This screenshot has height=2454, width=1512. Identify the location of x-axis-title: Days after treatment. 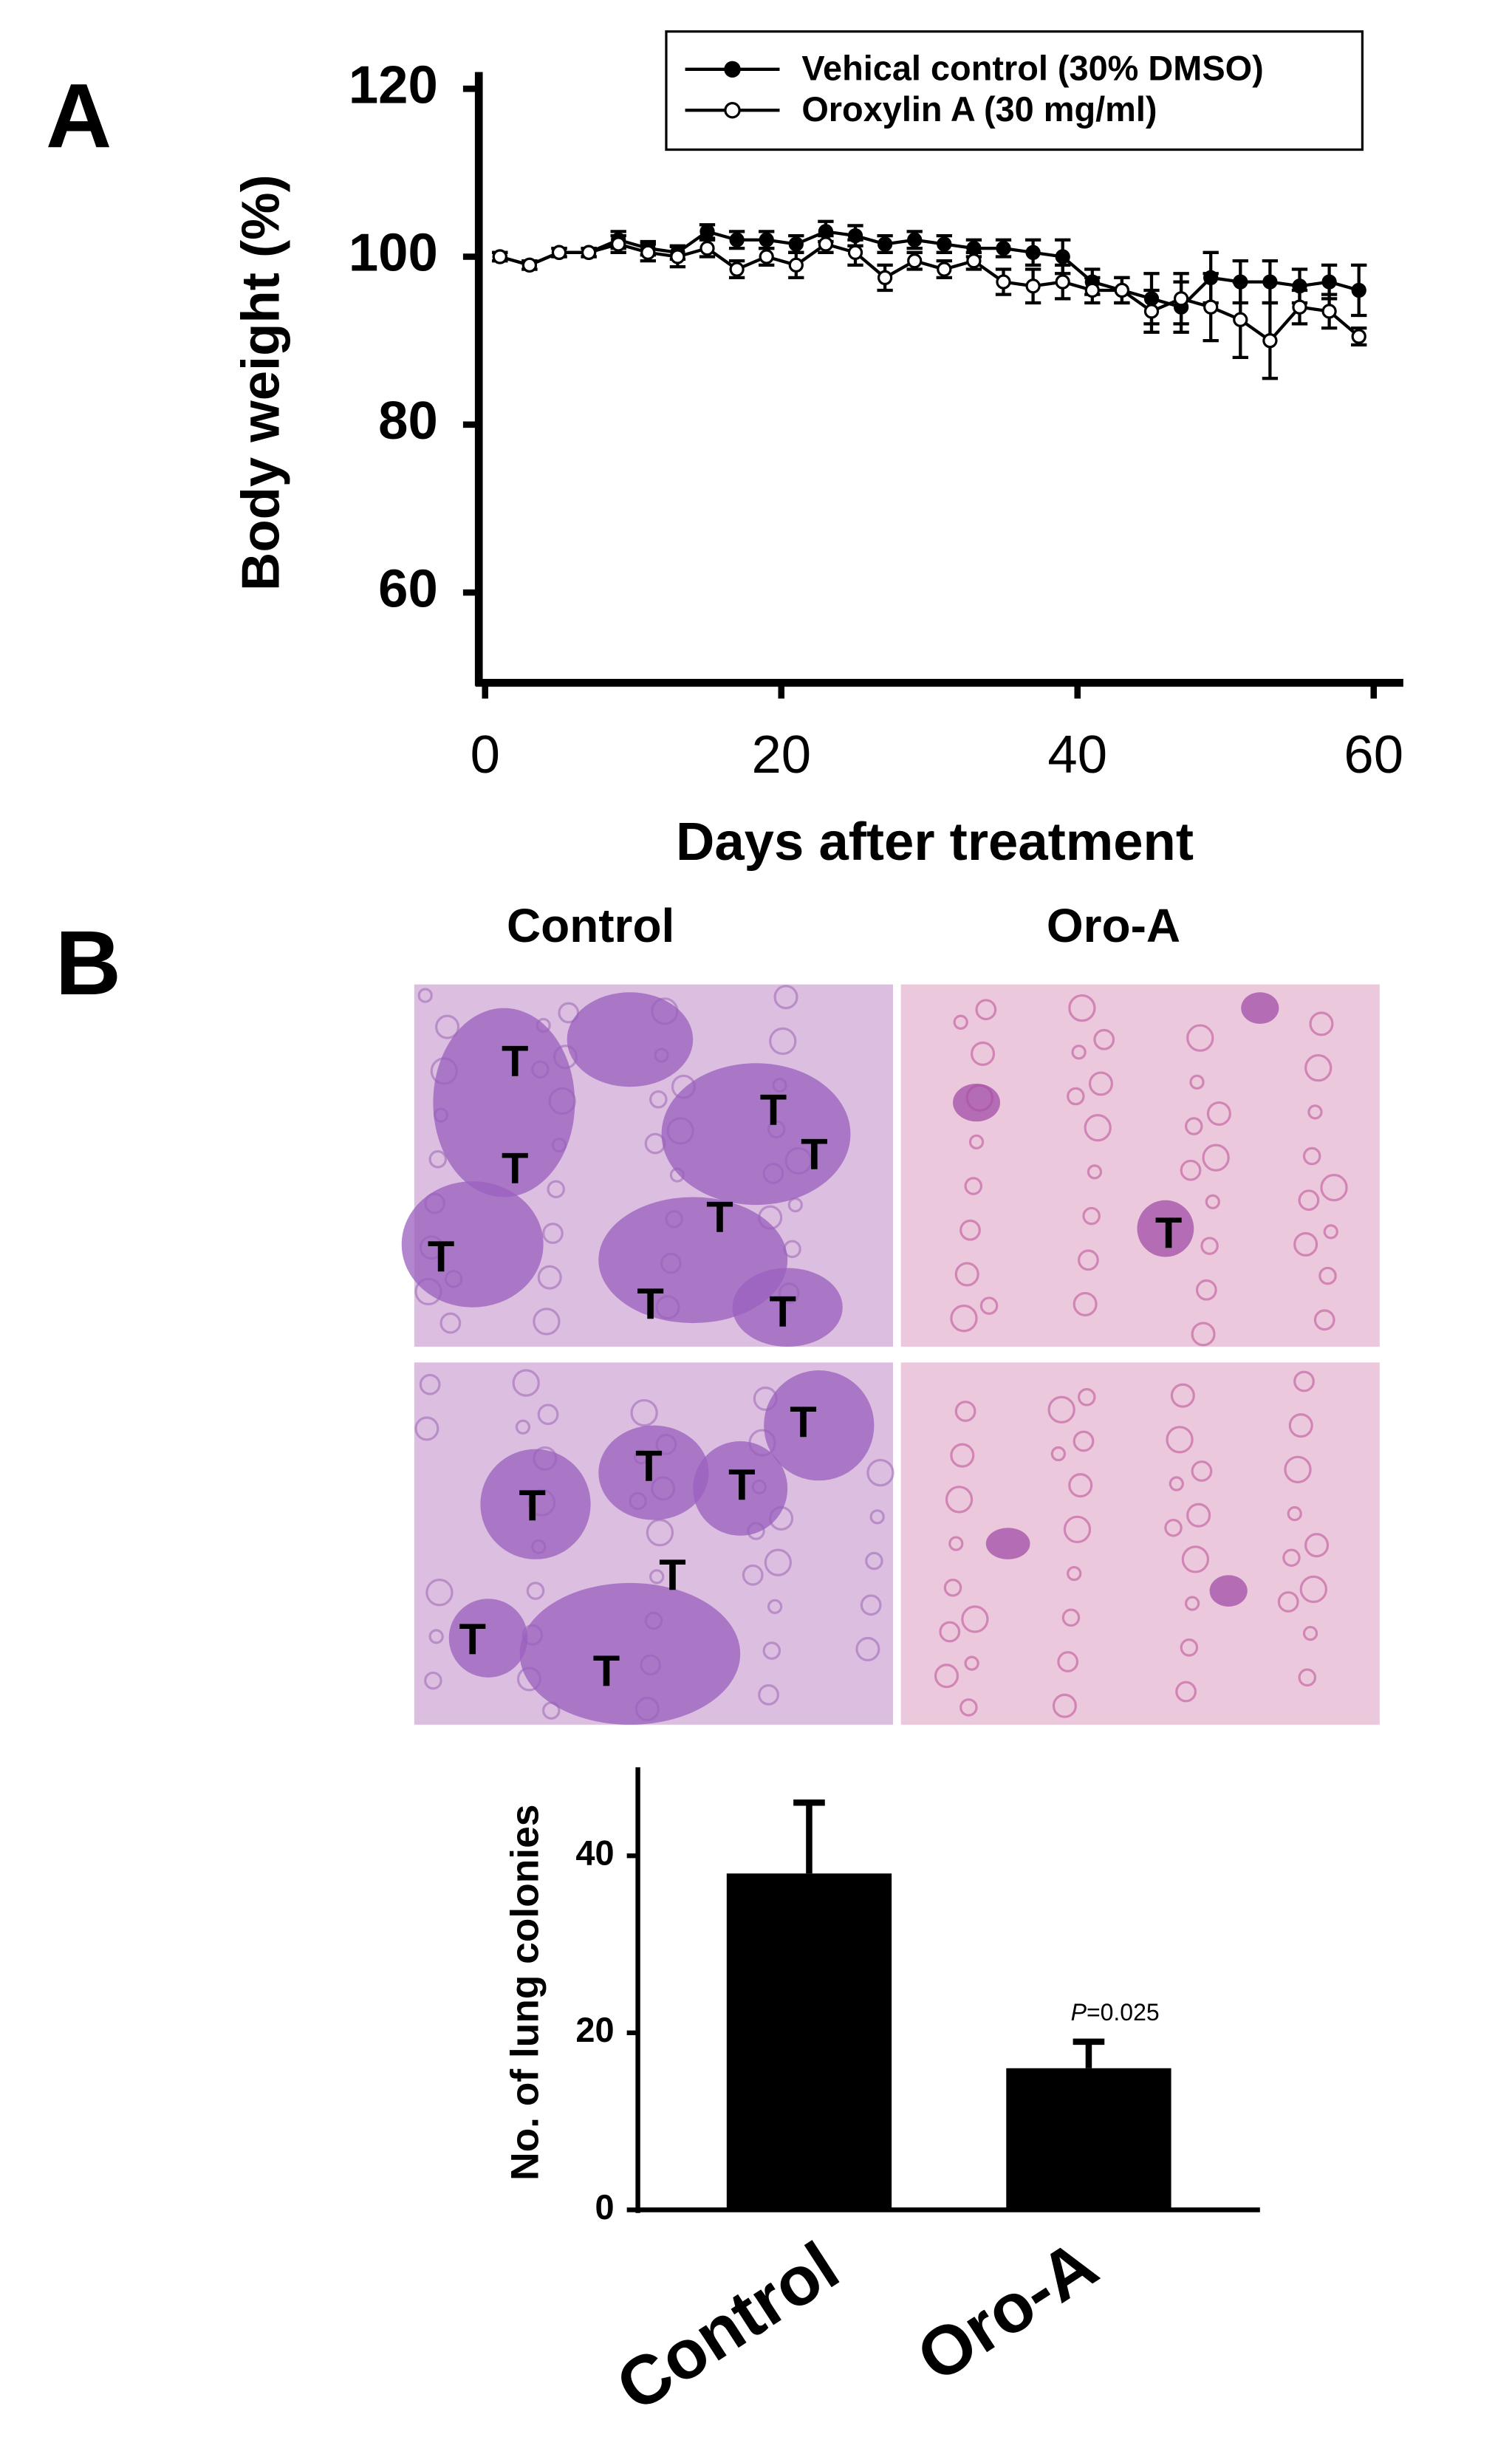
(935, 842).